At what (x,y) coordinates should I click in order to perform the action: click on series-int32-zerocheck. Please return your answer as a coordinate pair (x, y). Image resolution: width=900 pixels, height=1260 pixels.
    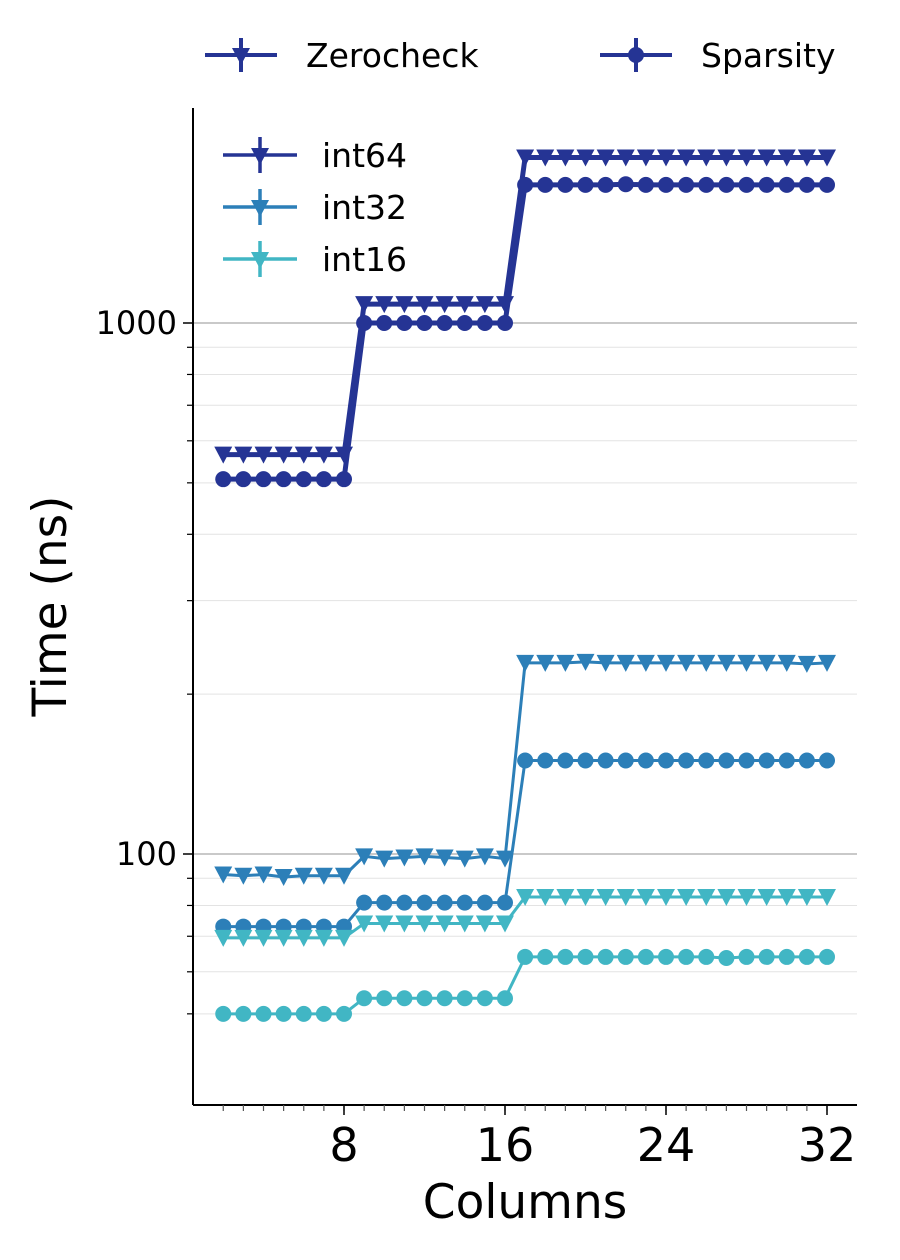
    Looking at the image, I should click on (525, 770).